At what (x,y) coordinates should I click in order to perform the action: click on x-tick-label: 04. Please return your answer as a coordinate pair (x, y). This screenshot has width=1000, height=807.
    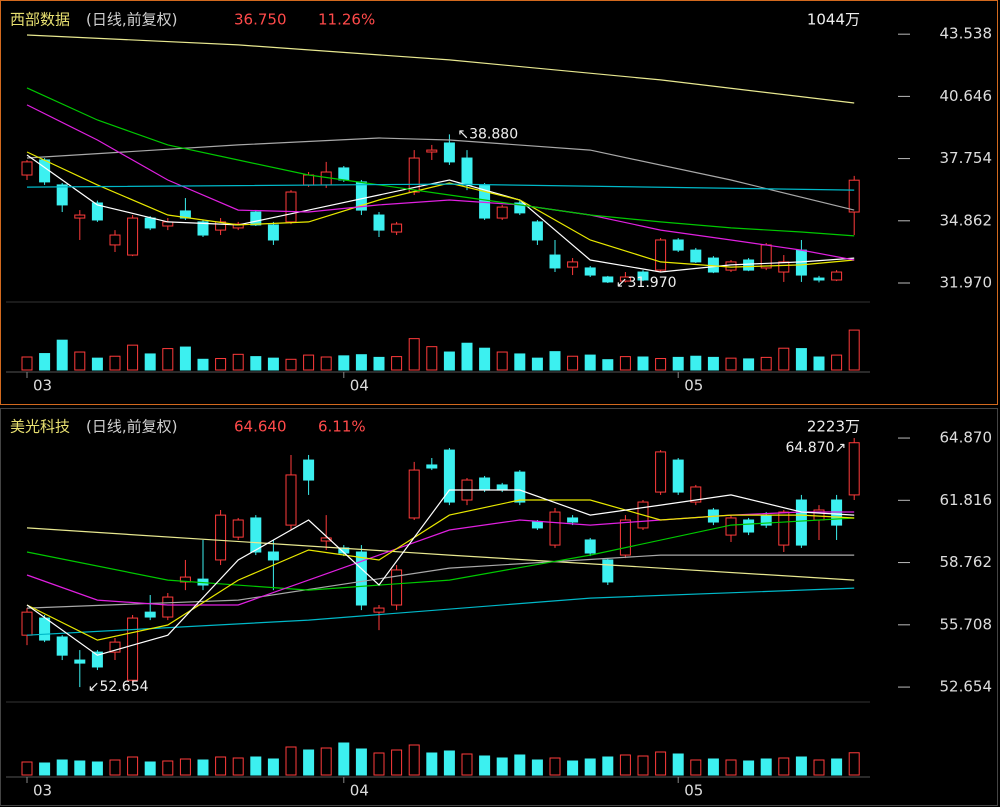
    Looking at the image, I should click on (359, 386).